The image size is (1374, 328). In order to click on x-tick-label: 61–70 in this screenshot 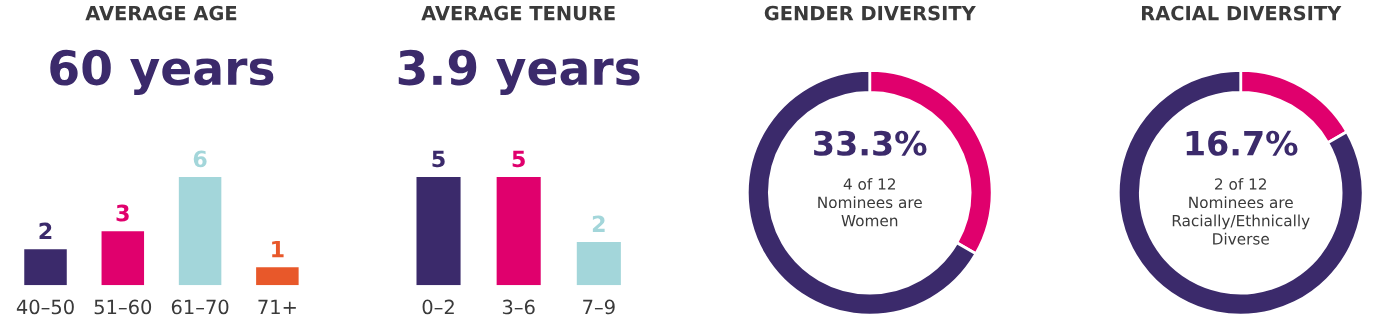, I will do `click(200, 307)`.